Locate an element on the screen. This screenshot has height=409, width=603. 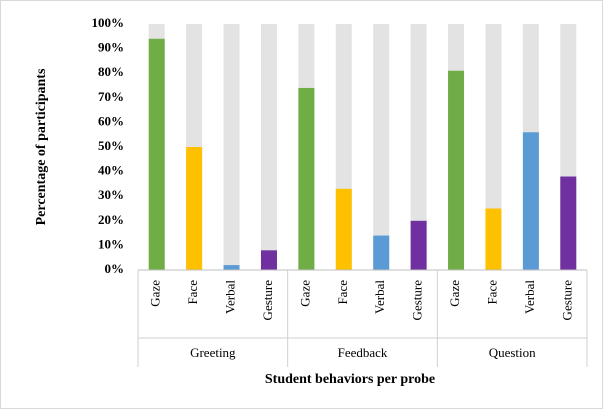
x-axis-title: Student behaviors per probe is located at coordinates (350, 379).